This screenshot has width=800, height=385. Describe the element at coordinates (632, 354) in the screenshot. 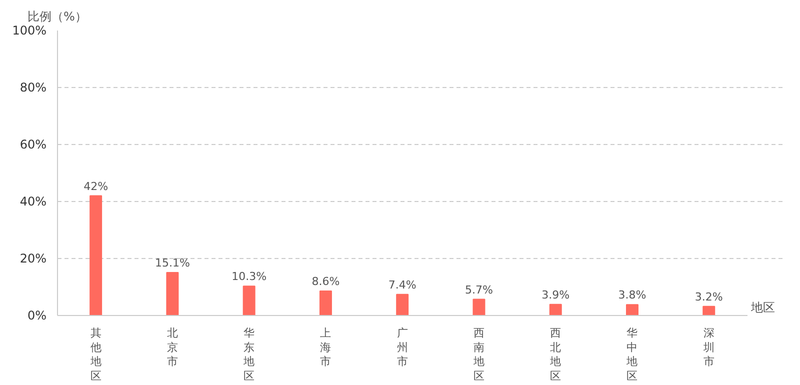

I see `x-tick-label: 华中地区` at that location.